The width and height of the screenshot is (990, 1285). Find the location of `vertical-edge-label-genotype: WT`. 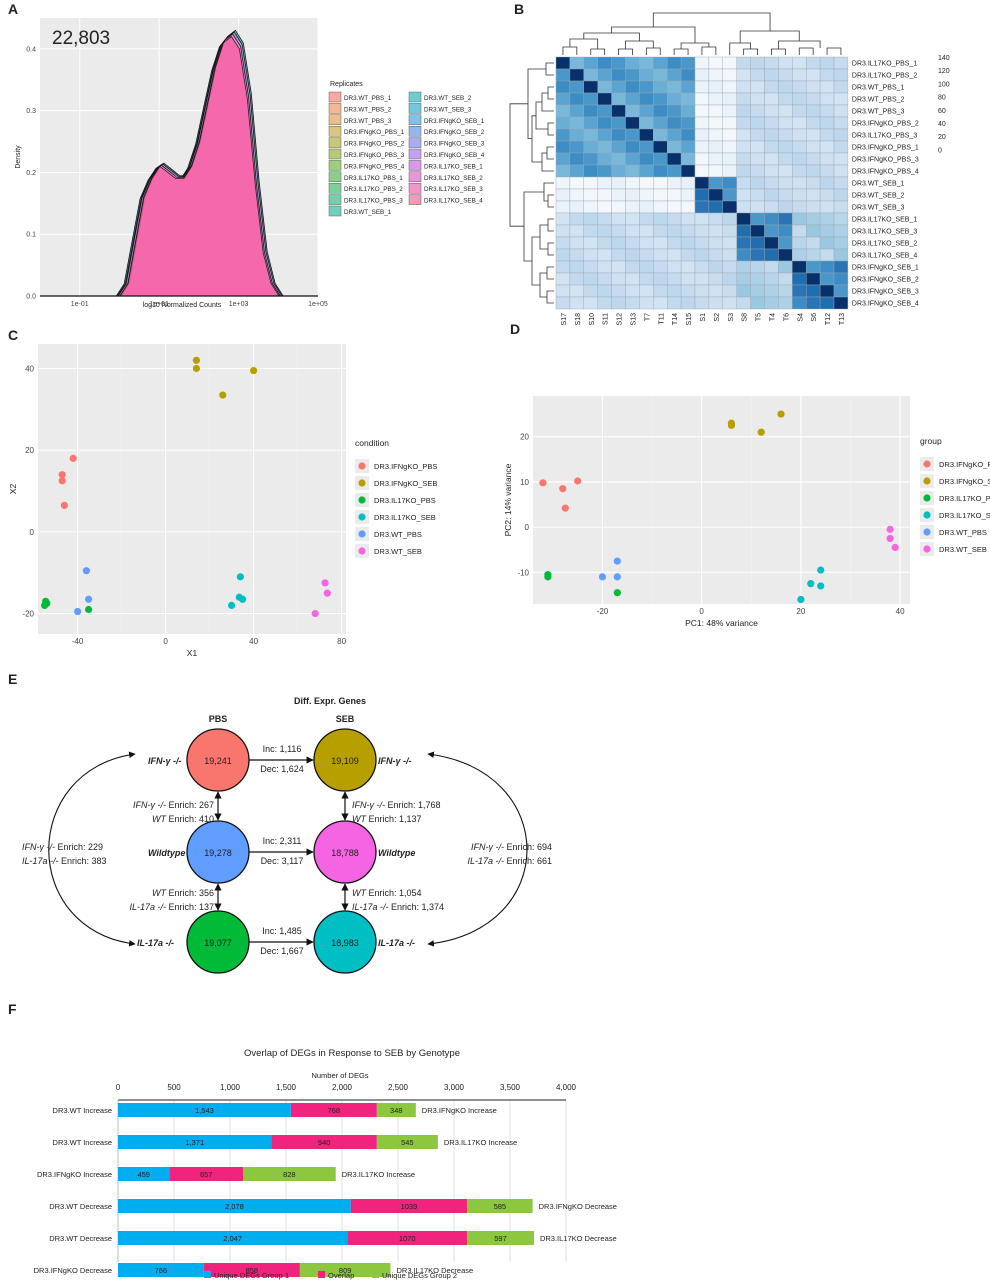

vertical-edge-label-genotype: WT is located at coordinates (159, 819).